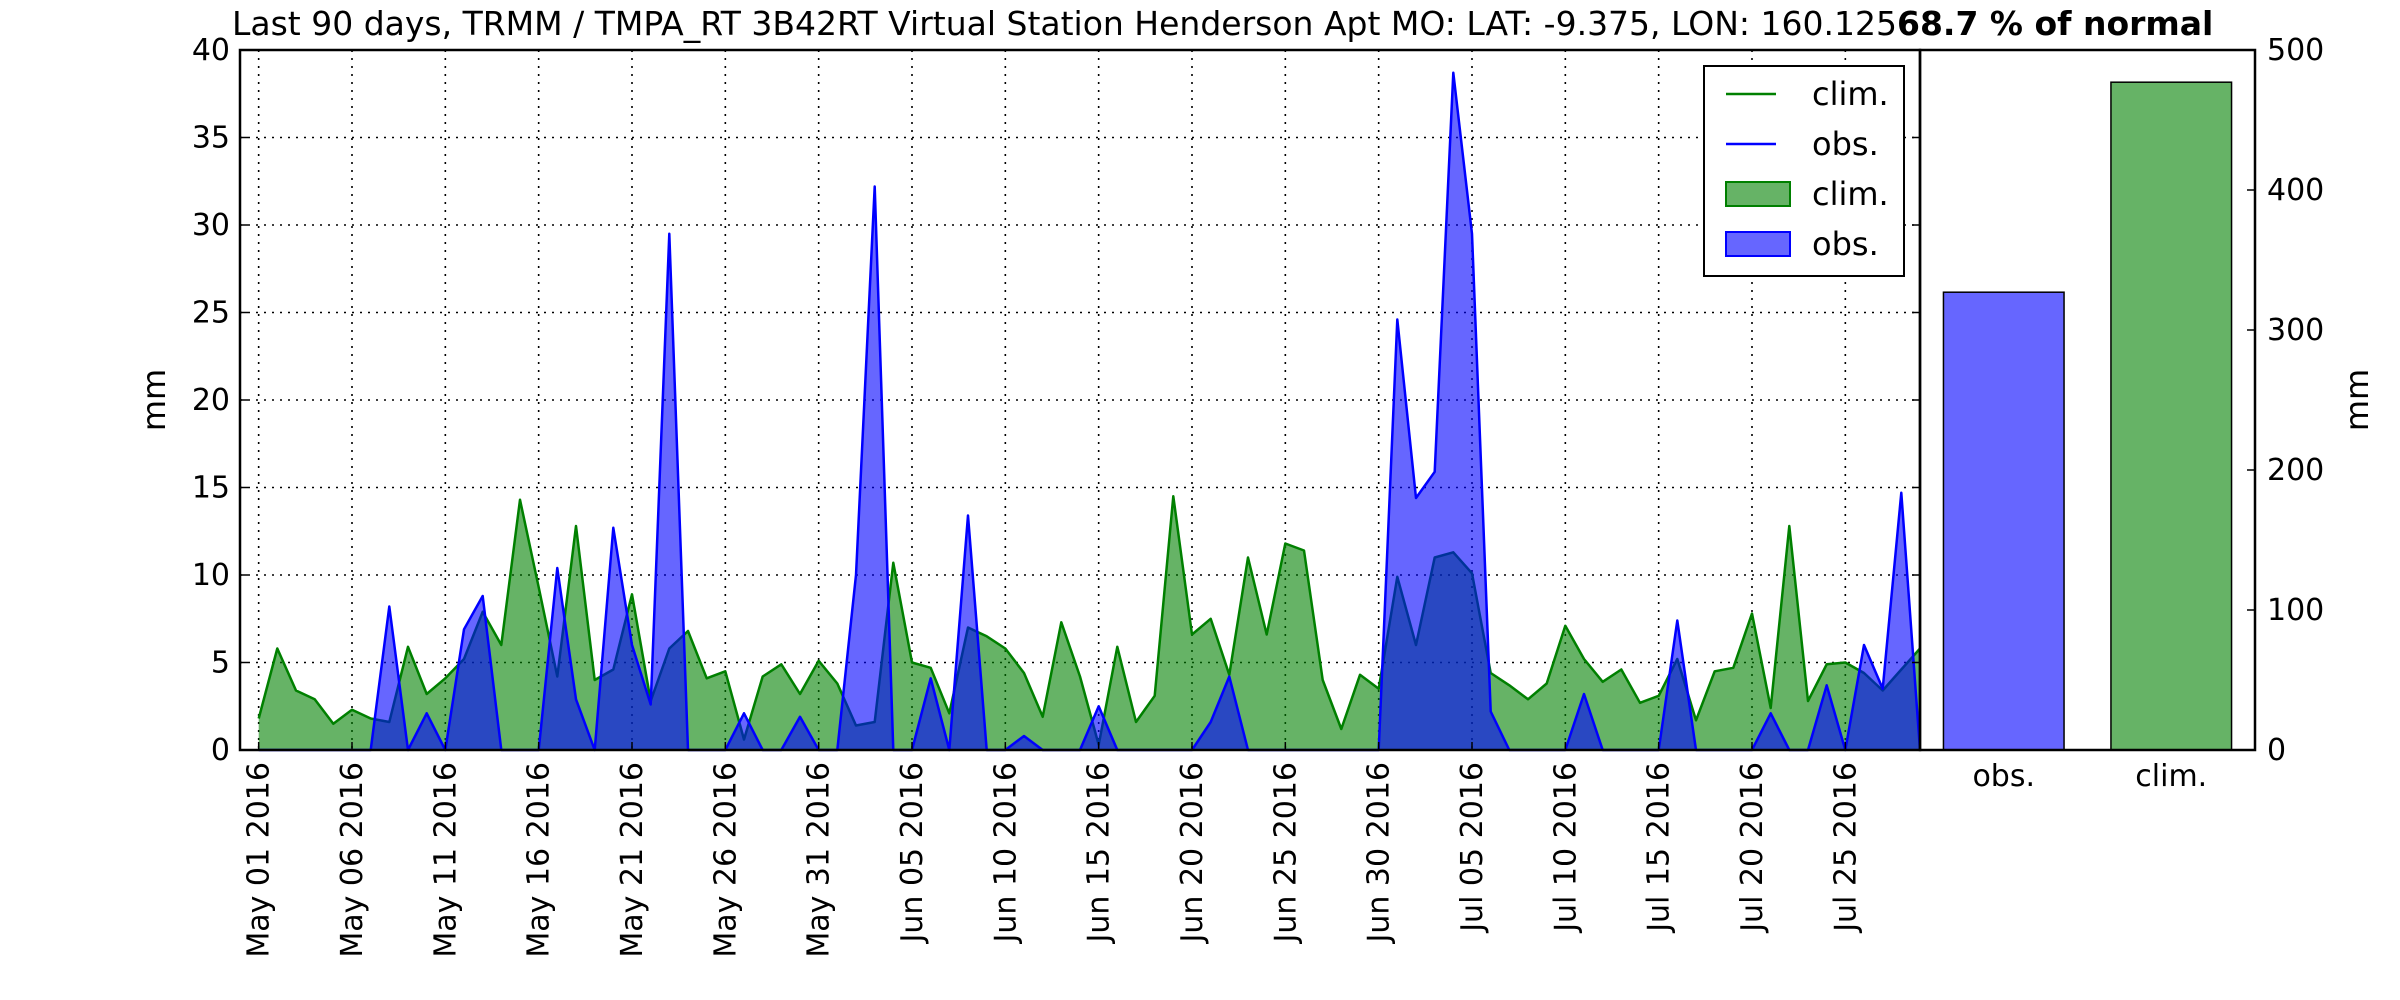  What do you see at coordinates (2003, 521) in the screenshot?
I see `bar-obs` at bounding box center [2003, 521].